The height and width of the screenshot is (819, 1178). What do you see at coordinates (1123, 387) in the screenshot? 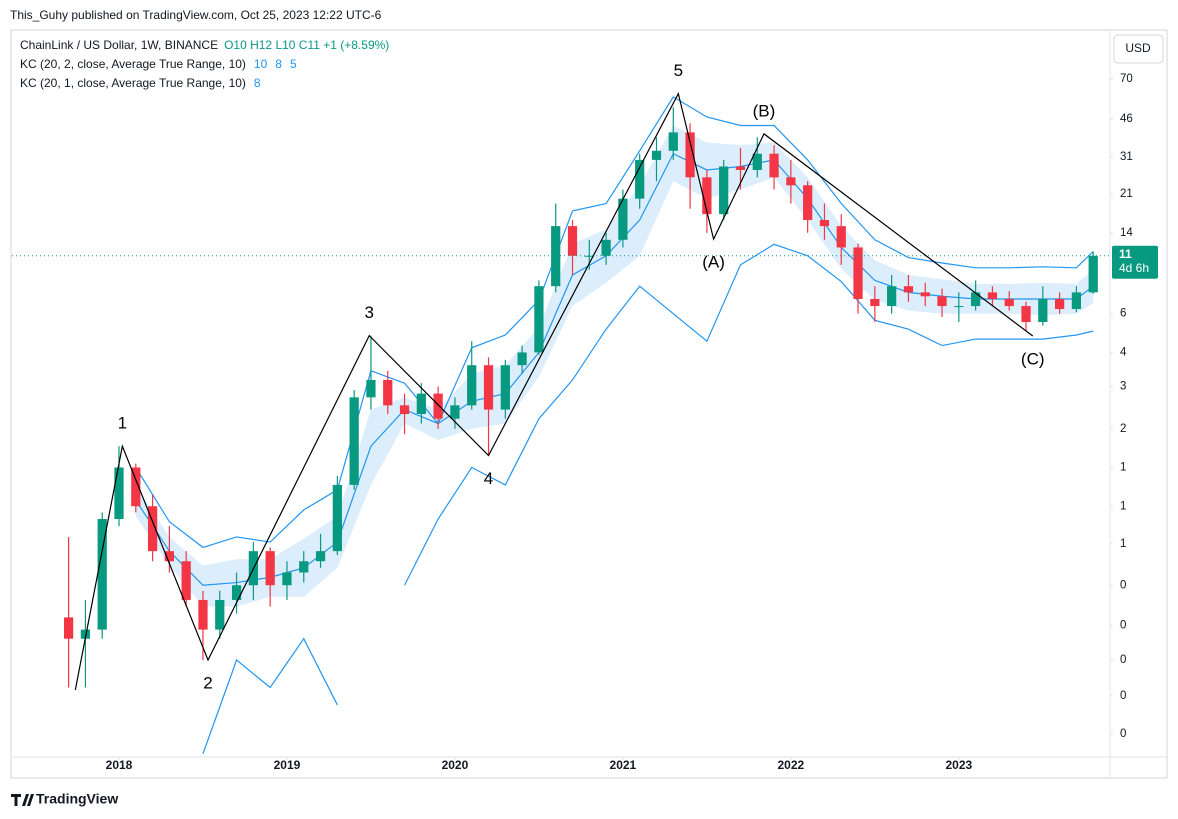
I see `y-tick-label: 3` at bounding box center [1123, 387].